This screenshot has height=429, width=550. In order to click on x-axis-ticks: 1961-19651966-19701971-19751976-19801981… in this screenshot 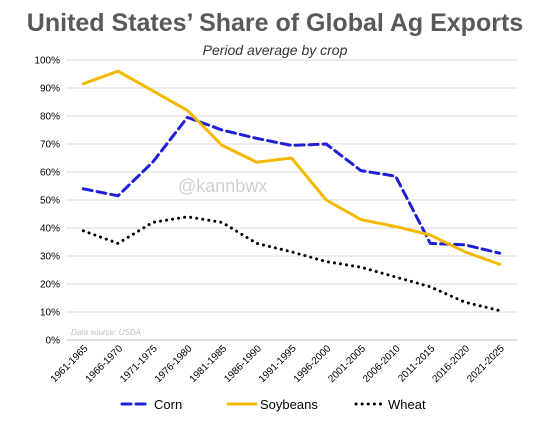, I will do `click(278, 364)`.